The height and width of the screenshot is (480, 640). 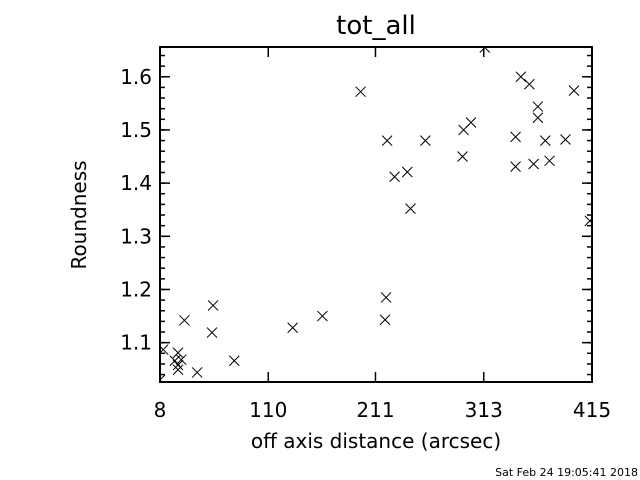 What do you see at coordinates (136, 210) in the screenshot?
I see `y-tick-labels: 1.1 1.2 1.3 1.4 1.5 1.6` at bounding box center [136, 210].